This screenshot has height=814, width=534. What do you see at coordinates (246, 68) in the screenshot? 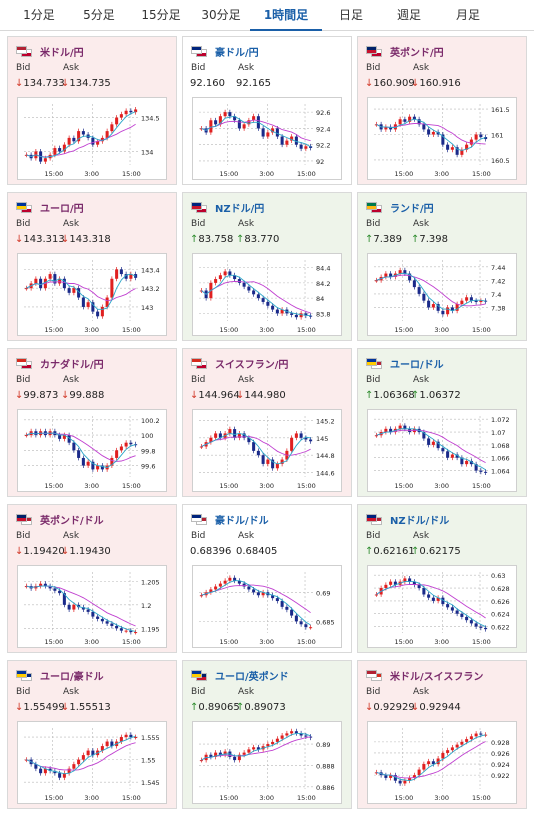
I see `ask-label: Ask` at bounding box center [246, 68].